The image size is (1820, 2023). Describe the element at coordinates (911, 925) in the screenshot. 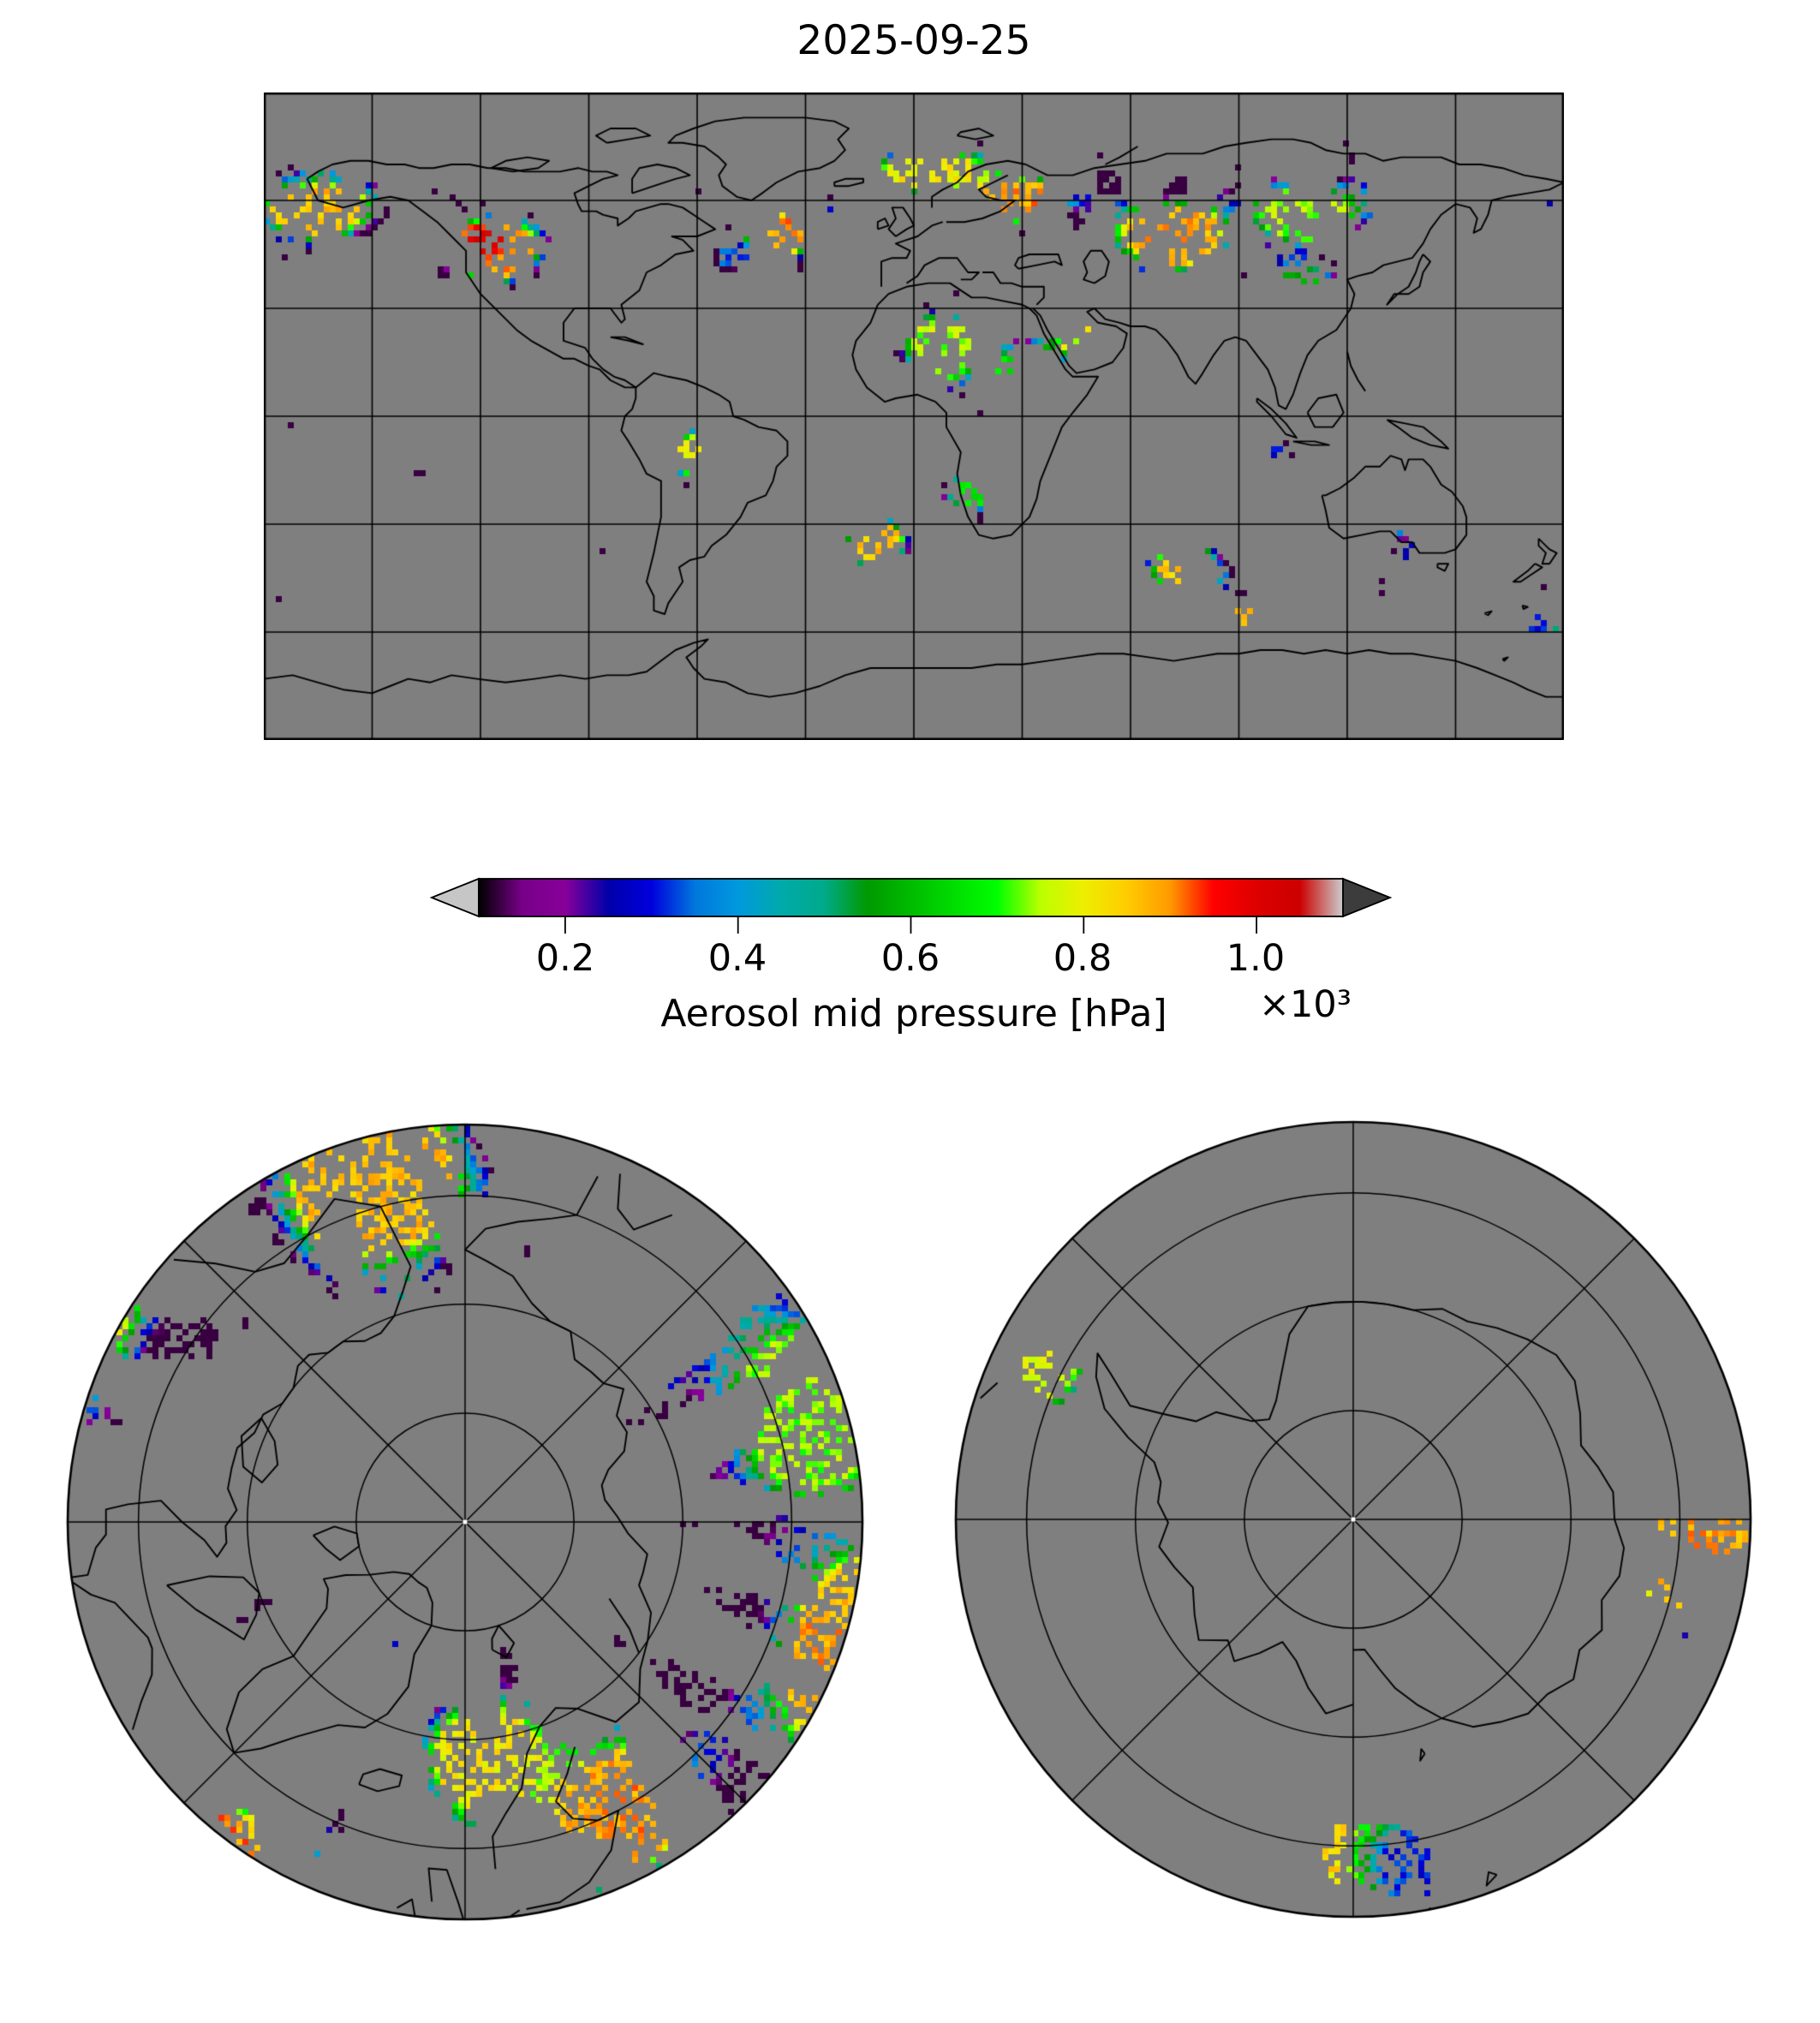

I see `colorbar-tick-marks` at that location.